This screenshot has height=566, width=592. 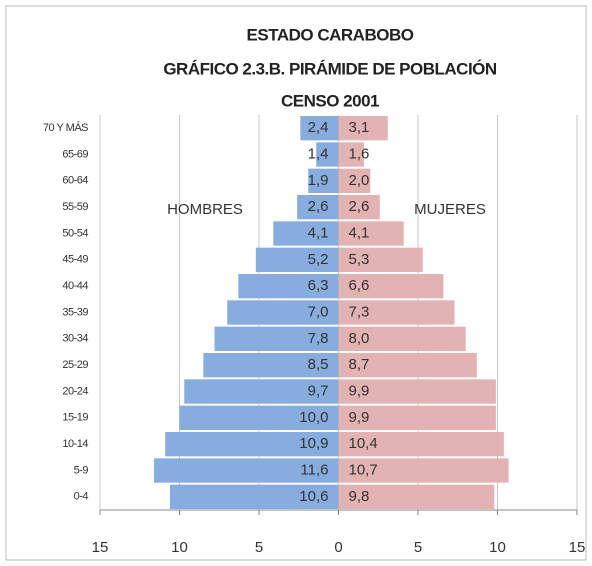 I want to click on value-label: 10,7, so click(x=363, y=469).